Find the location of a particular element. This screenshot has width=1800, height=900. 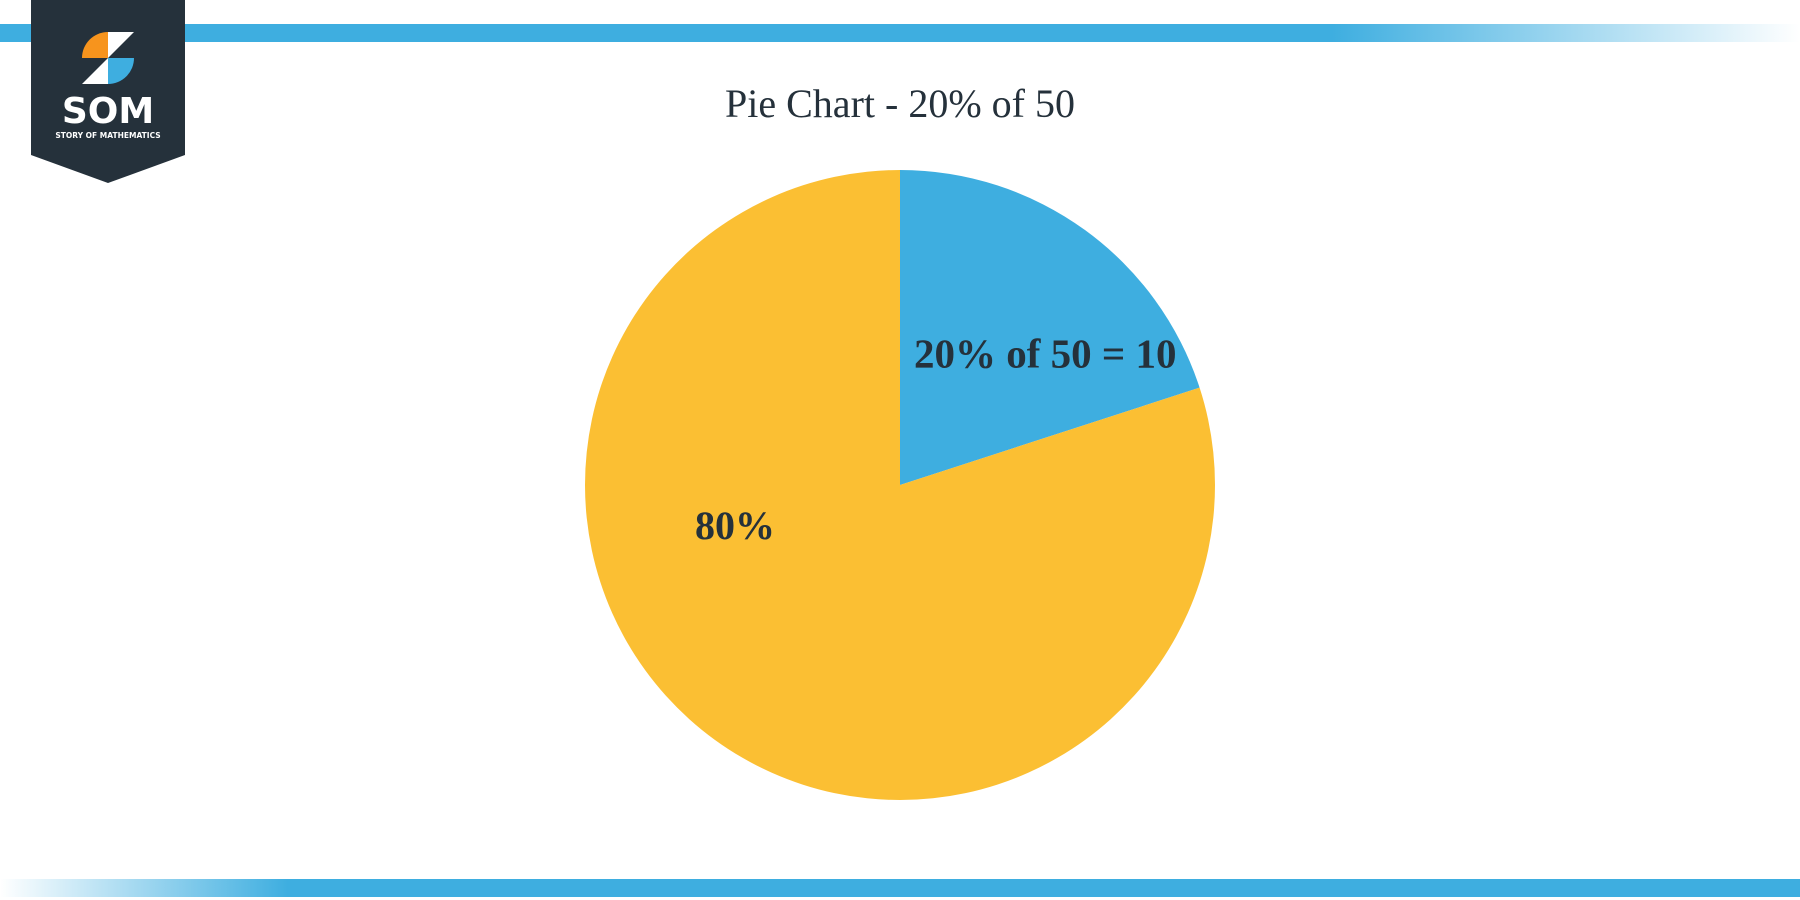

bottom-band is located at coordinates (900, 888).